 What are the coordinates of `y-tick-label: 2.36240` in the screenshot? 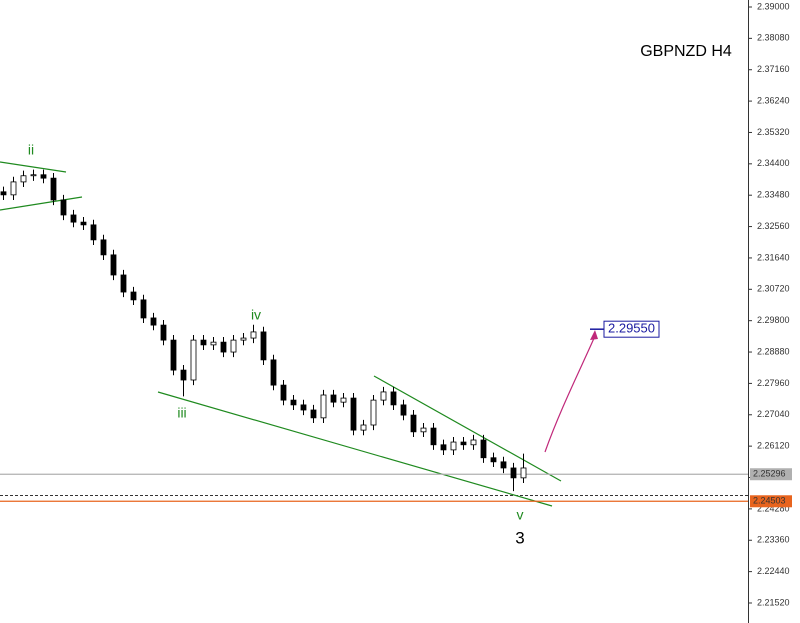 It's located at (773, 100).